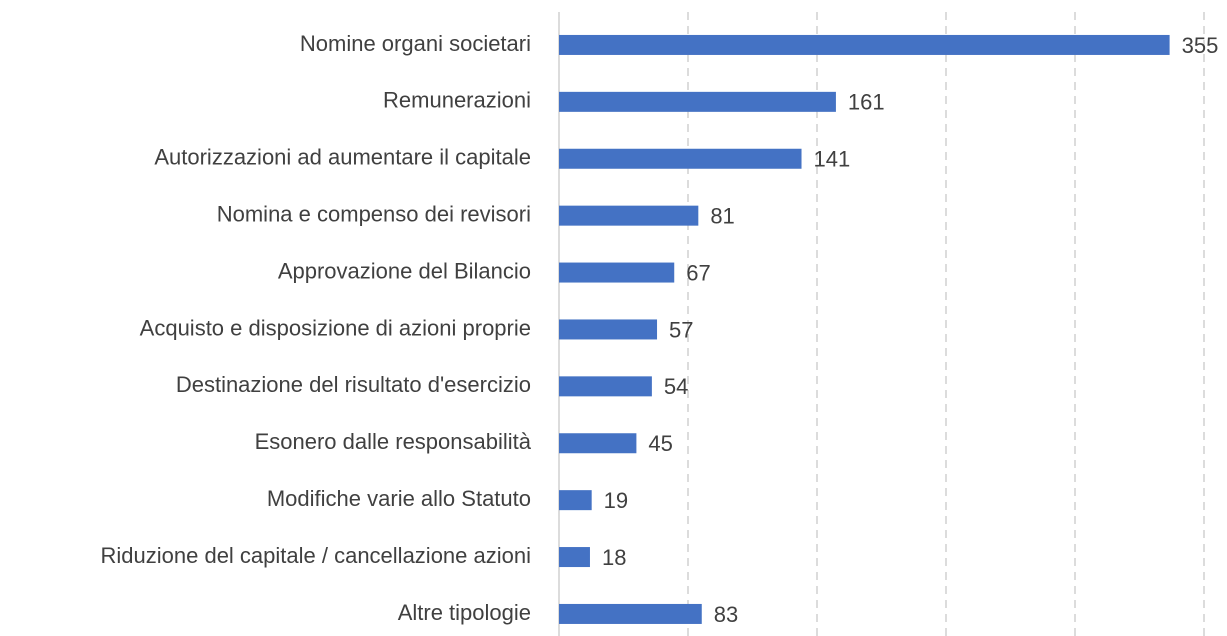 This screenshot has height=636, width=1227. What do you see at coordinates (676, 386) in the screenshot?
I see `value-label: 54` at bounding box center [676, 386].